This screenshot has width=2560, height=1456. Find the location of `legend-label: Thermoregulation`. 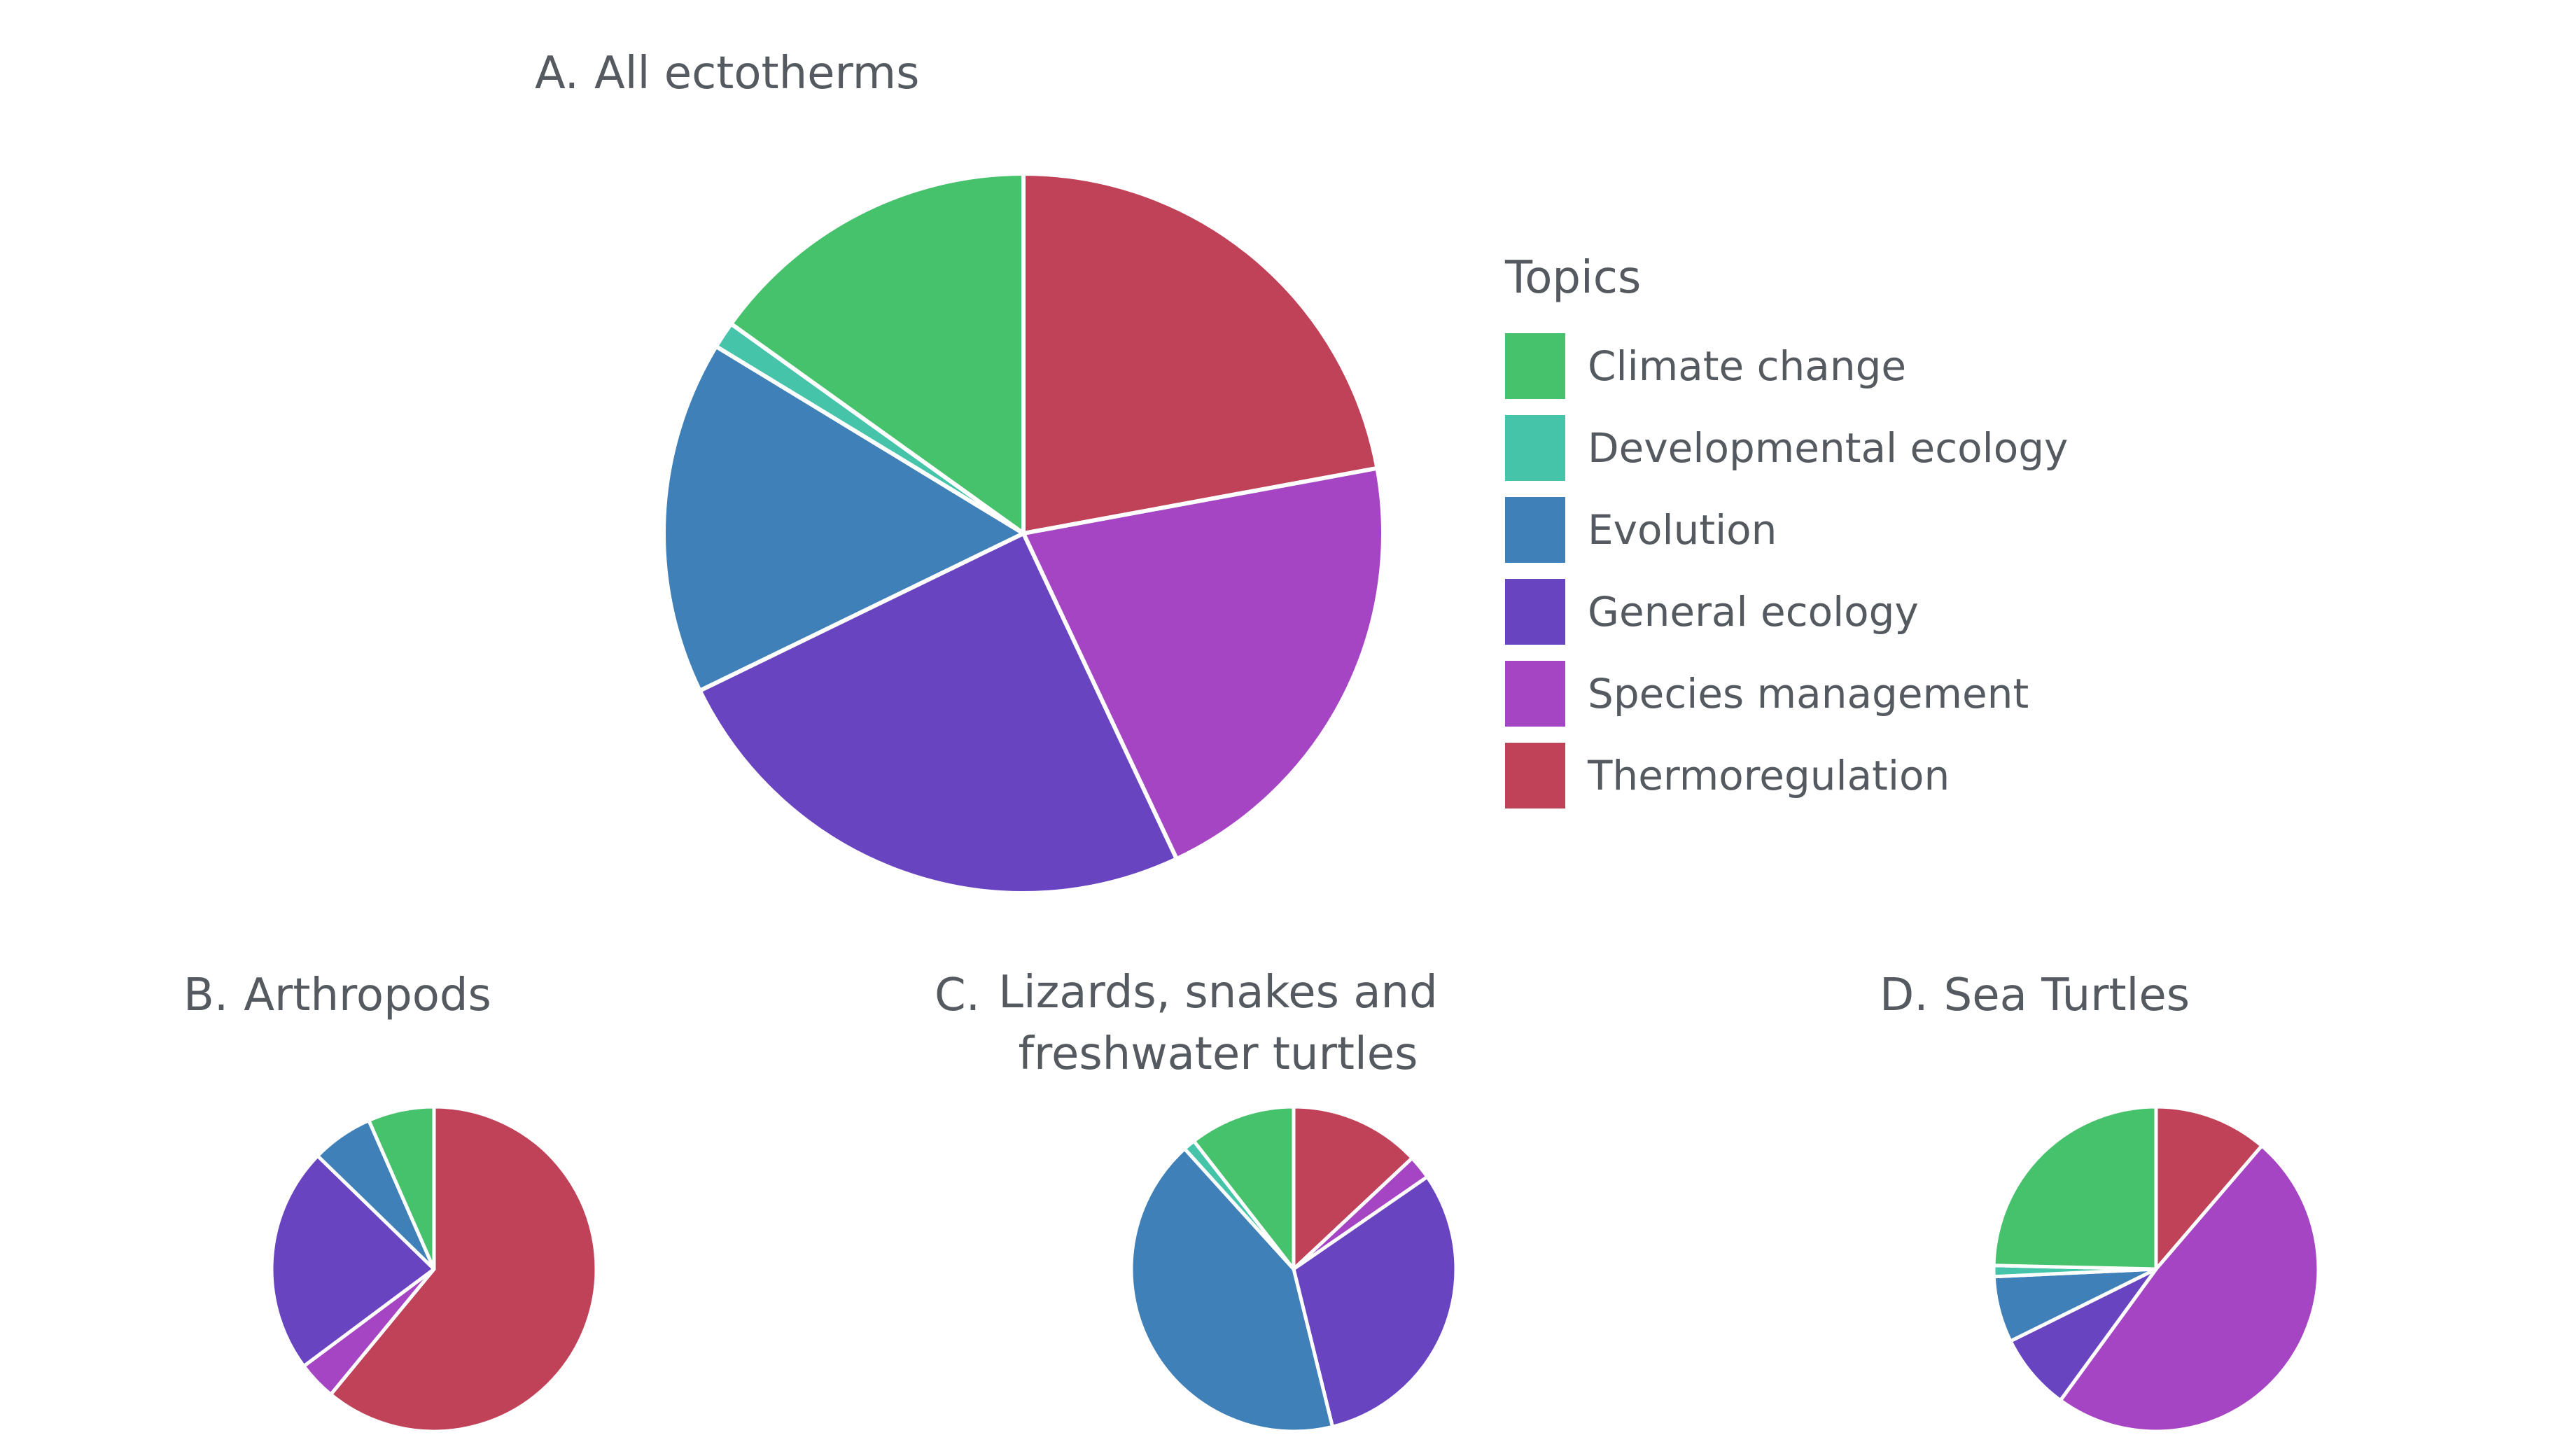

legend-label: Thermoregulation is located at coordinates (1769, 775).